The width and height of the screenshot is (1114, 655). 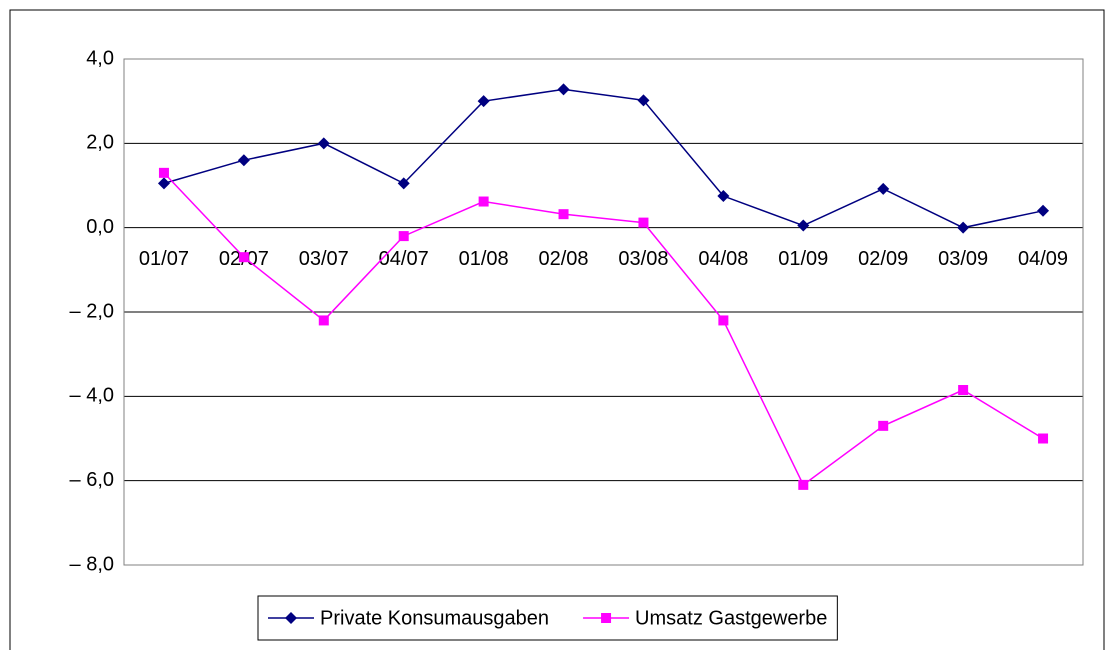 I want to click on y-tick-label: – 4,0, so click(x=92, y=396).